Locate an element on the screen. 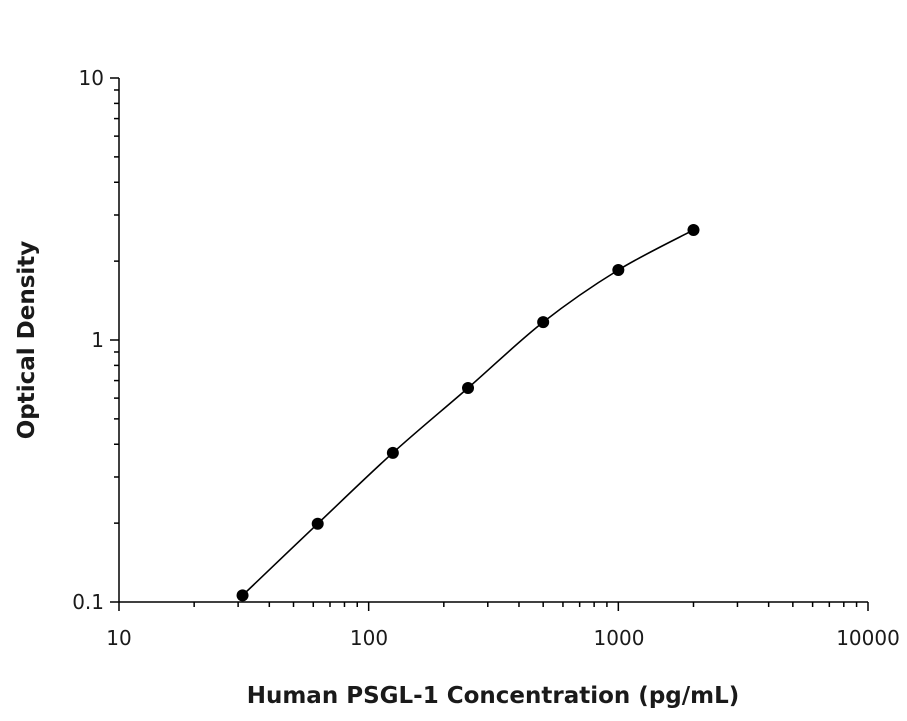  x-tick-label: 10 is located at coordinates (118, 638).